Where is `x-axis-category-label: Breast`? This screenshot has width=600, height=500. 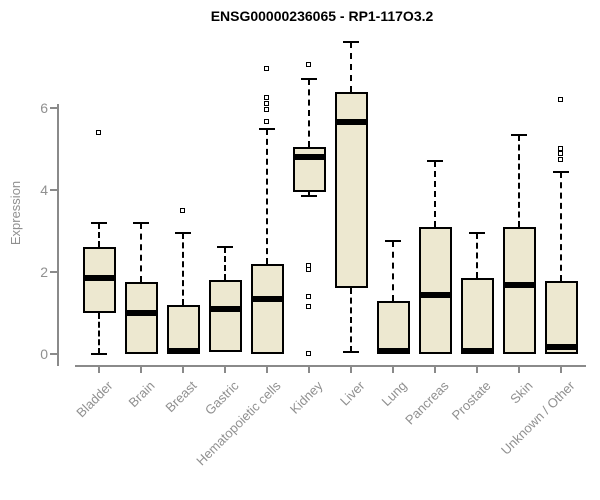
x-axis-category-label: Breast is located at coordinates (181, 397).